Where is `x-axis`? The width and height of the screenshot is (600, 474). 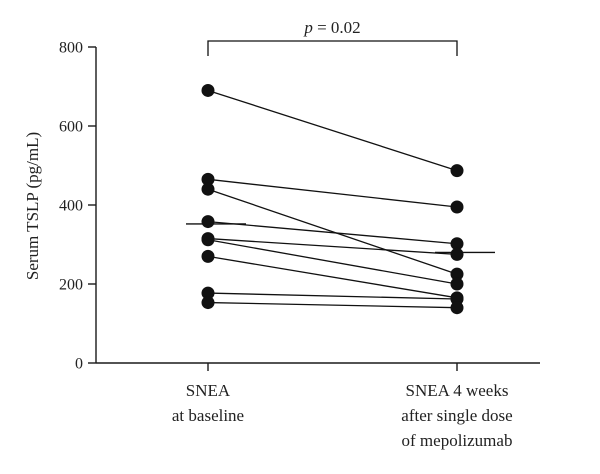 x-axis is located at coordinates (318, 366).